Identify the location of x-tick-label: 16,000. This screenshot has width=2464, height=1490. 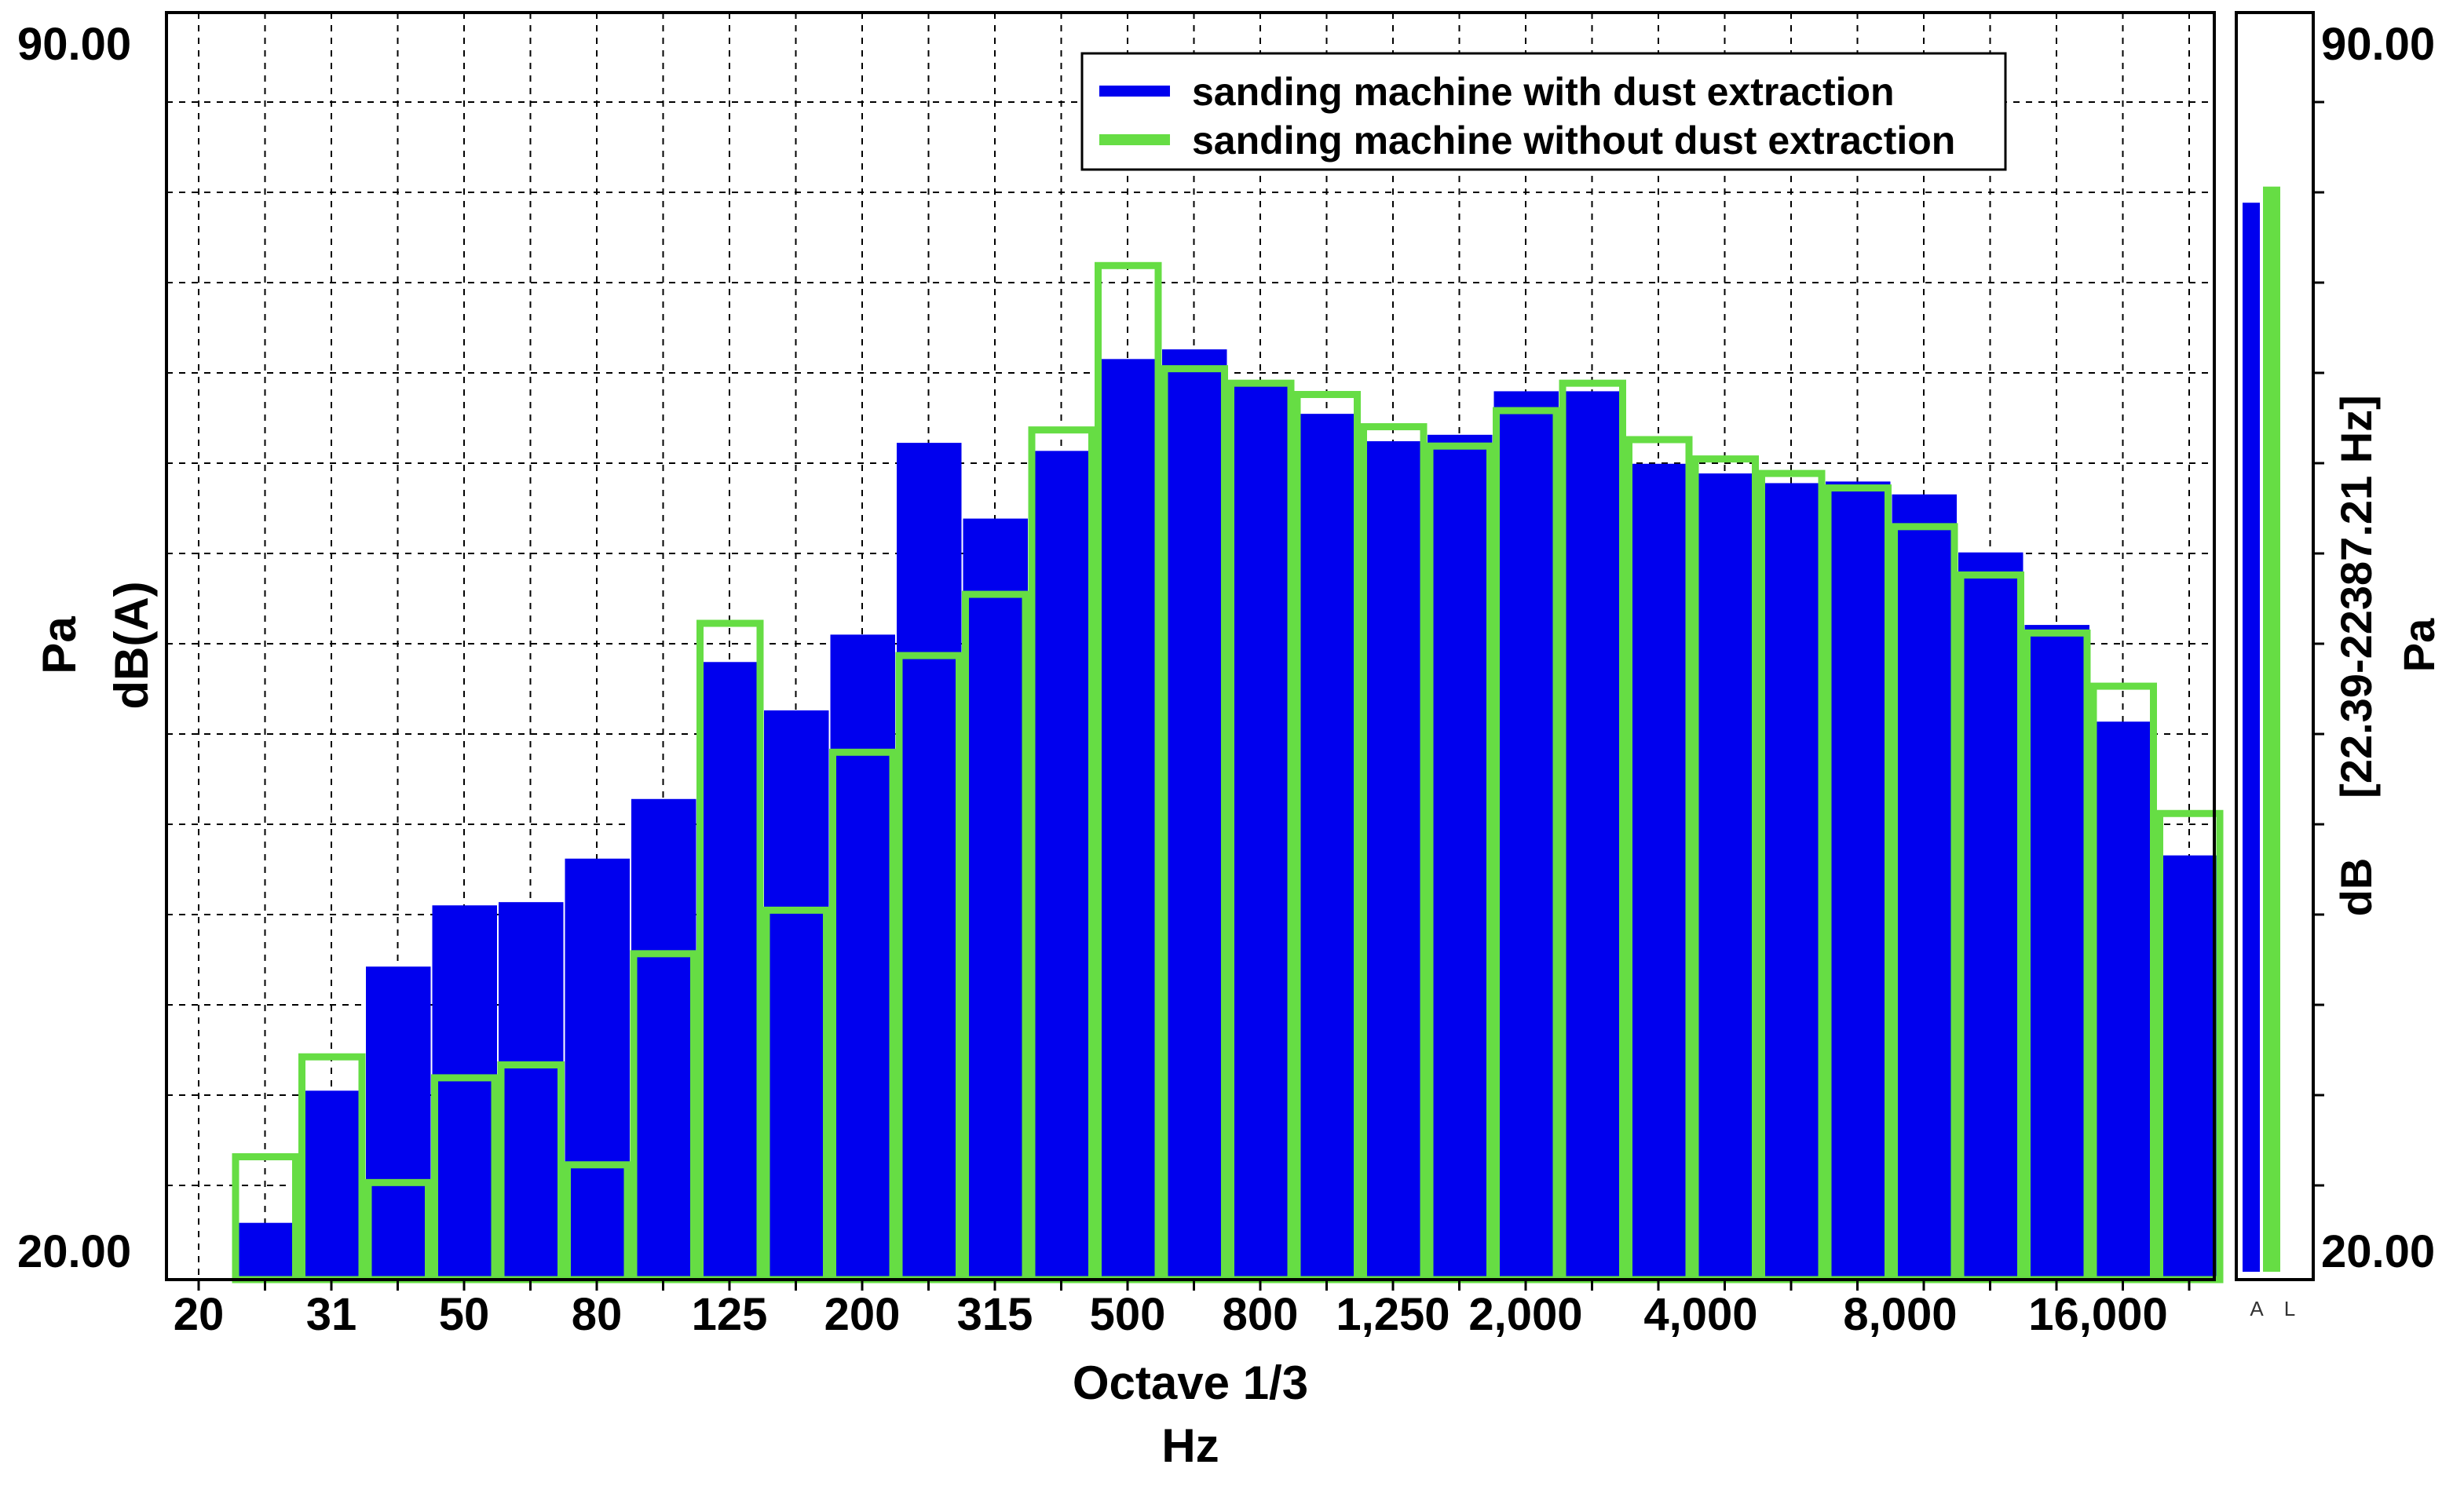
(2097, 1314).